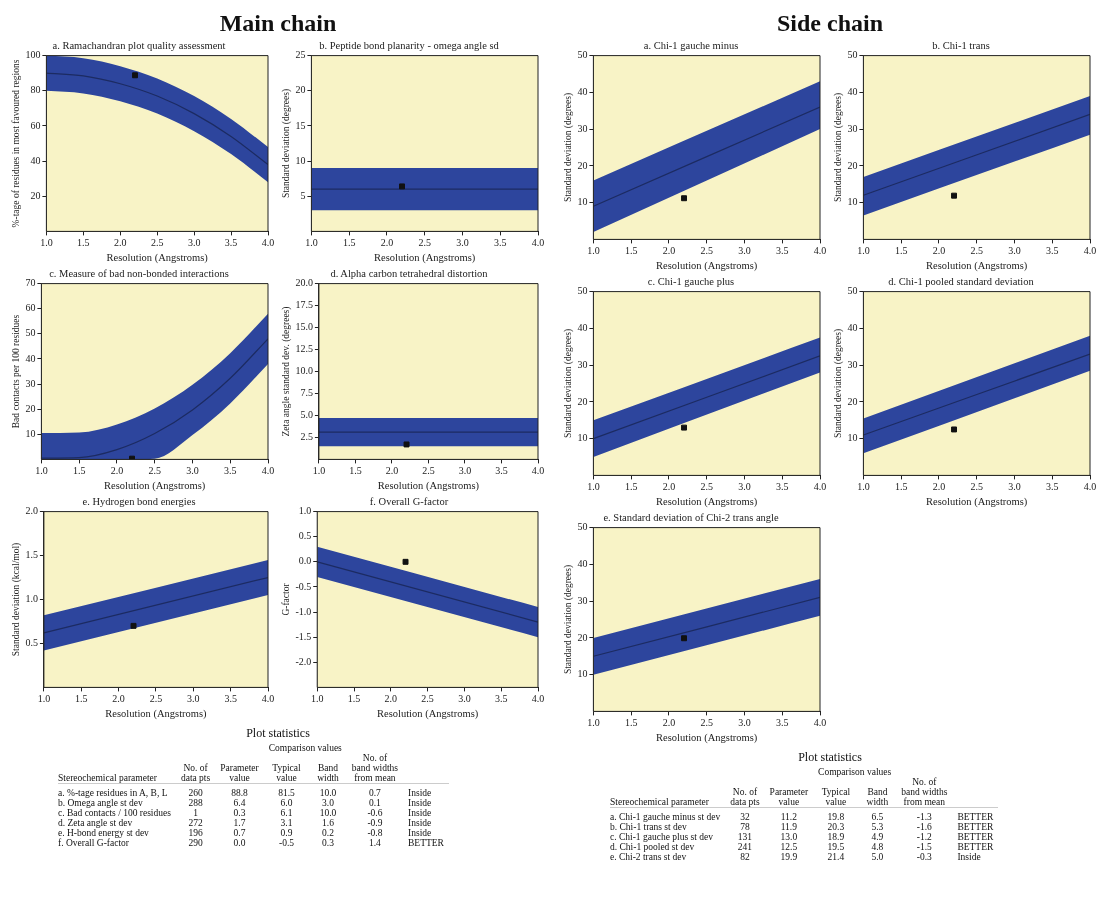 This screenshot has height=903, width=1103. Describe the element at coordinates (96, 823) in the screenshot. I see `category-label: d. Zeta angle st dev` at that location.